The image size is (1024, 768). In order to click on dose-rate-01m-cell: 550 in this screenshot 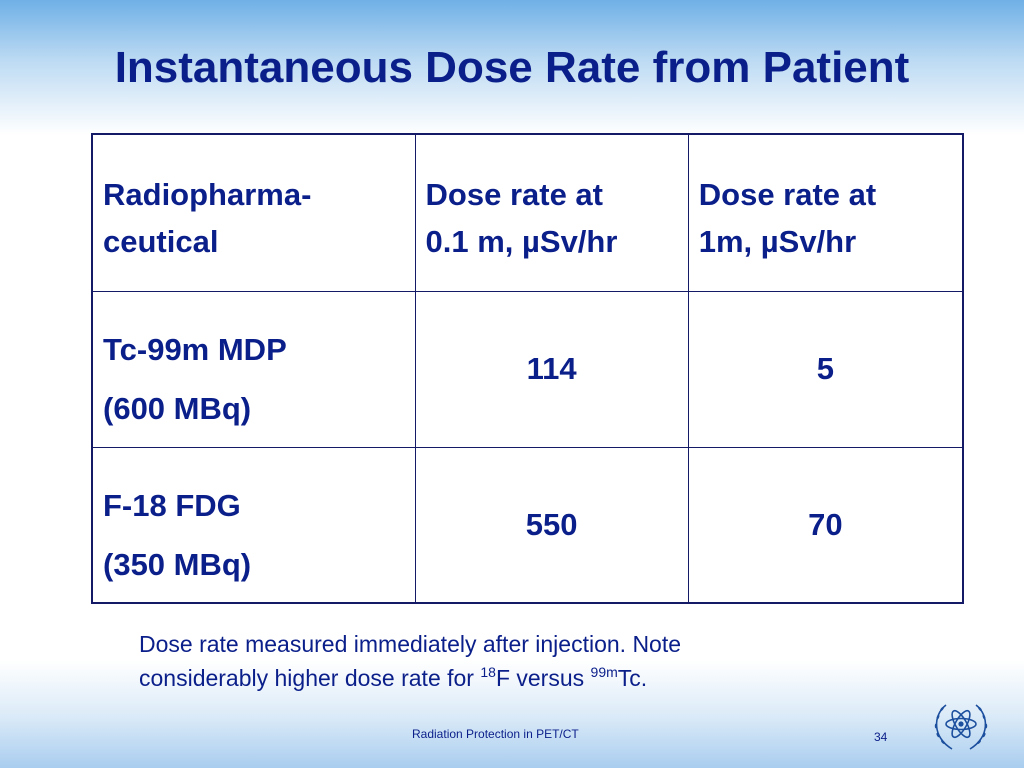, I will do `click(551, 525)`.